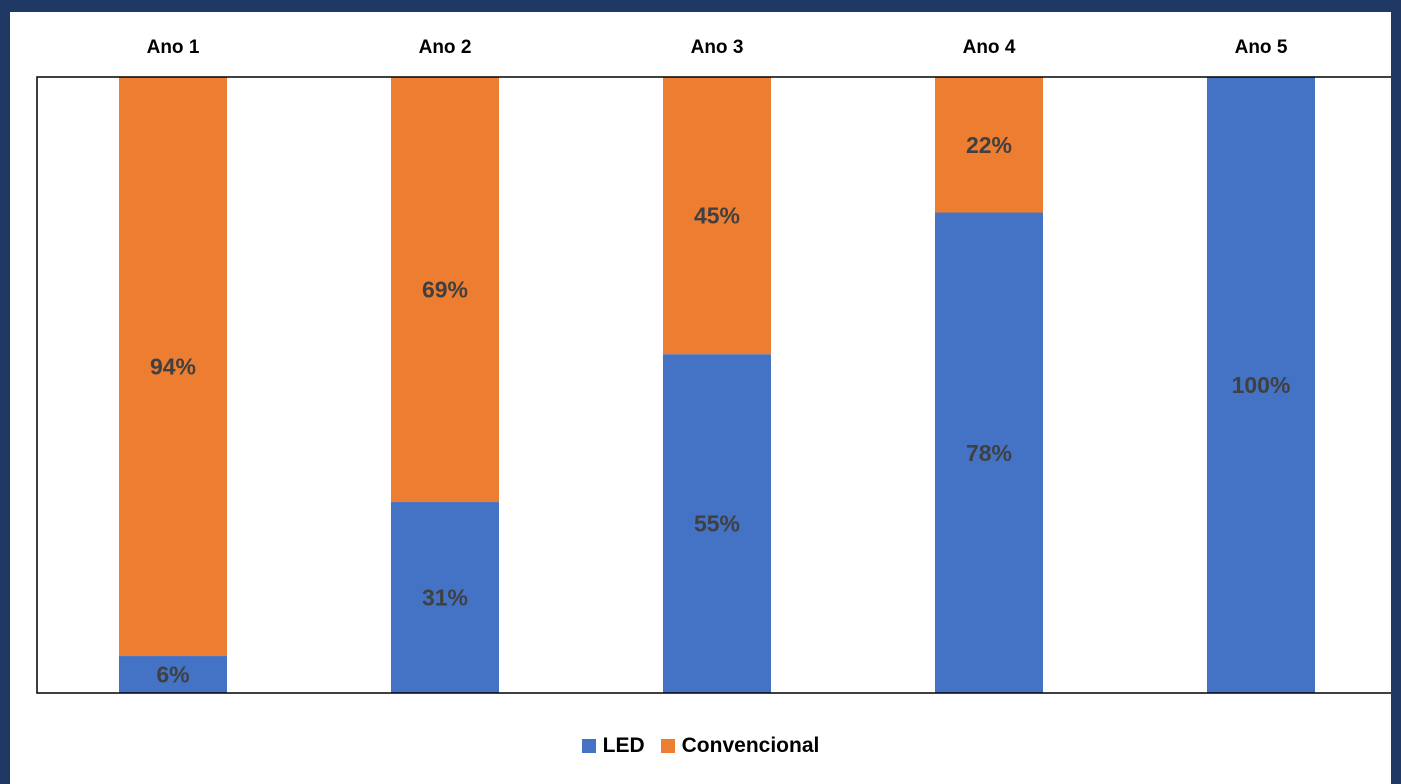  Describe the element at coordinates (445, 47) in the screenshot. I see `category-label: Ano 2` at that location.